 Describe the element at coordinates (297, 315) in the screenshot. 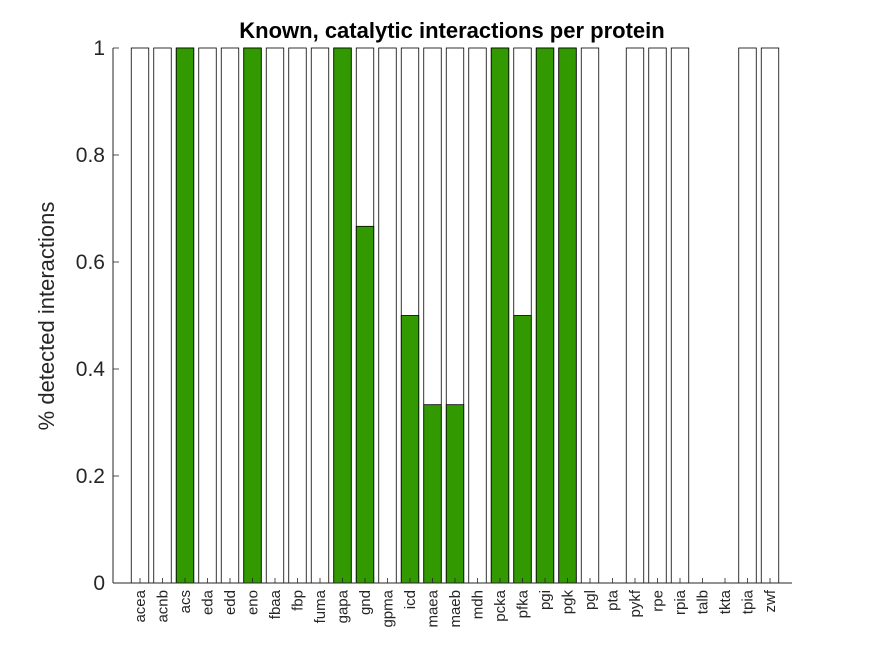

I see `bar-total-fbp` at that location.